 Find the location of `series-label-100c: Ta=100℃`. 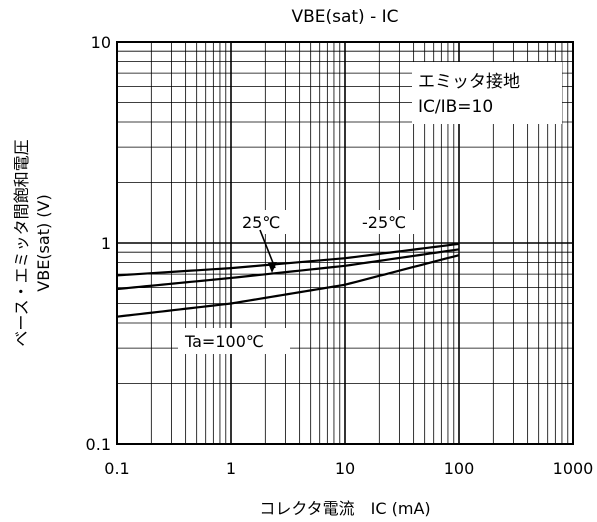

series-label-100c: Ta=100℃ is located at coordinates (234, 341).